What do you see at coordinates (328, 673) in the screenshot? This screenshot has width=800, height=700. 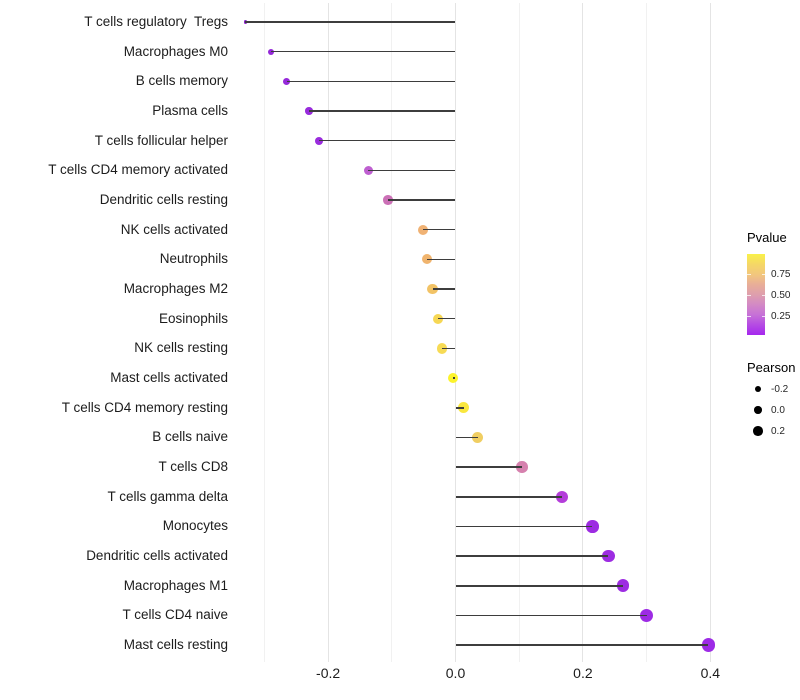 I see `x-axis-tick-label: -0.2` at bounding box center [328, 673].